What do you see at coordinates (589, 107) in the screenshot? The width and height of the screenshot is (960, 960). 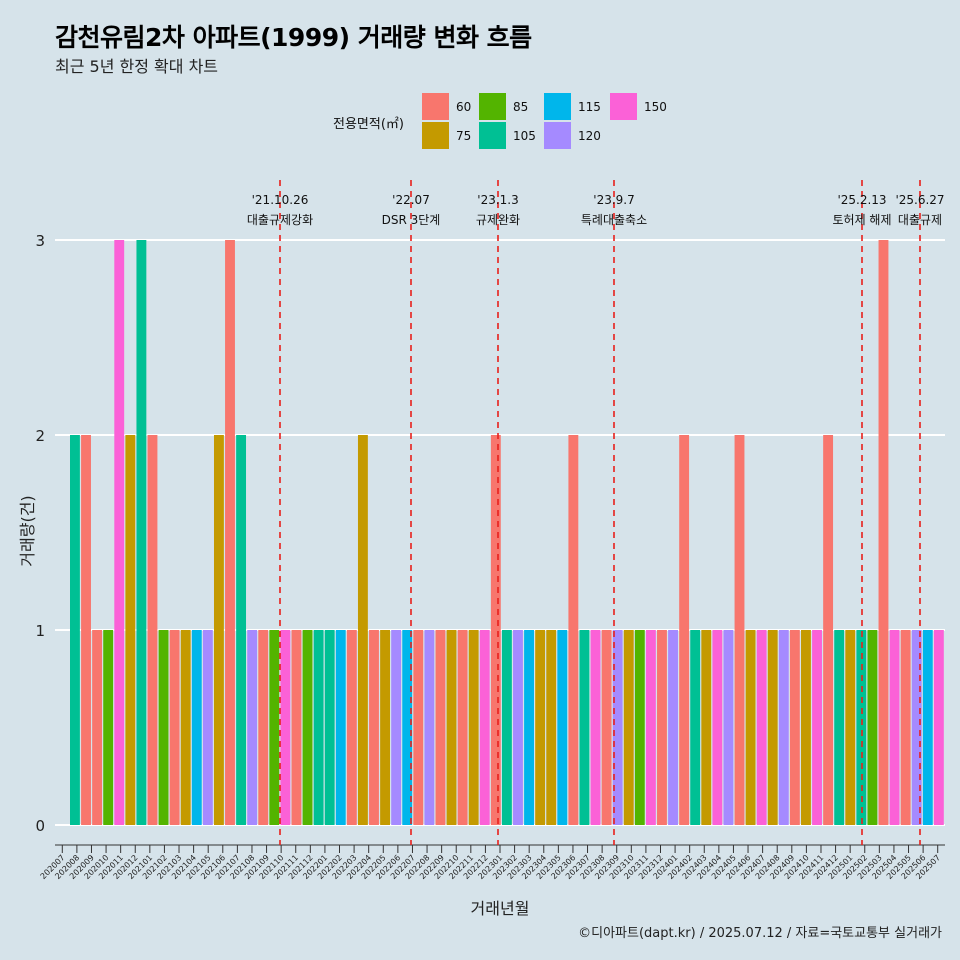 I see `legend-label-115: 115` at bounding box center [589, 107].